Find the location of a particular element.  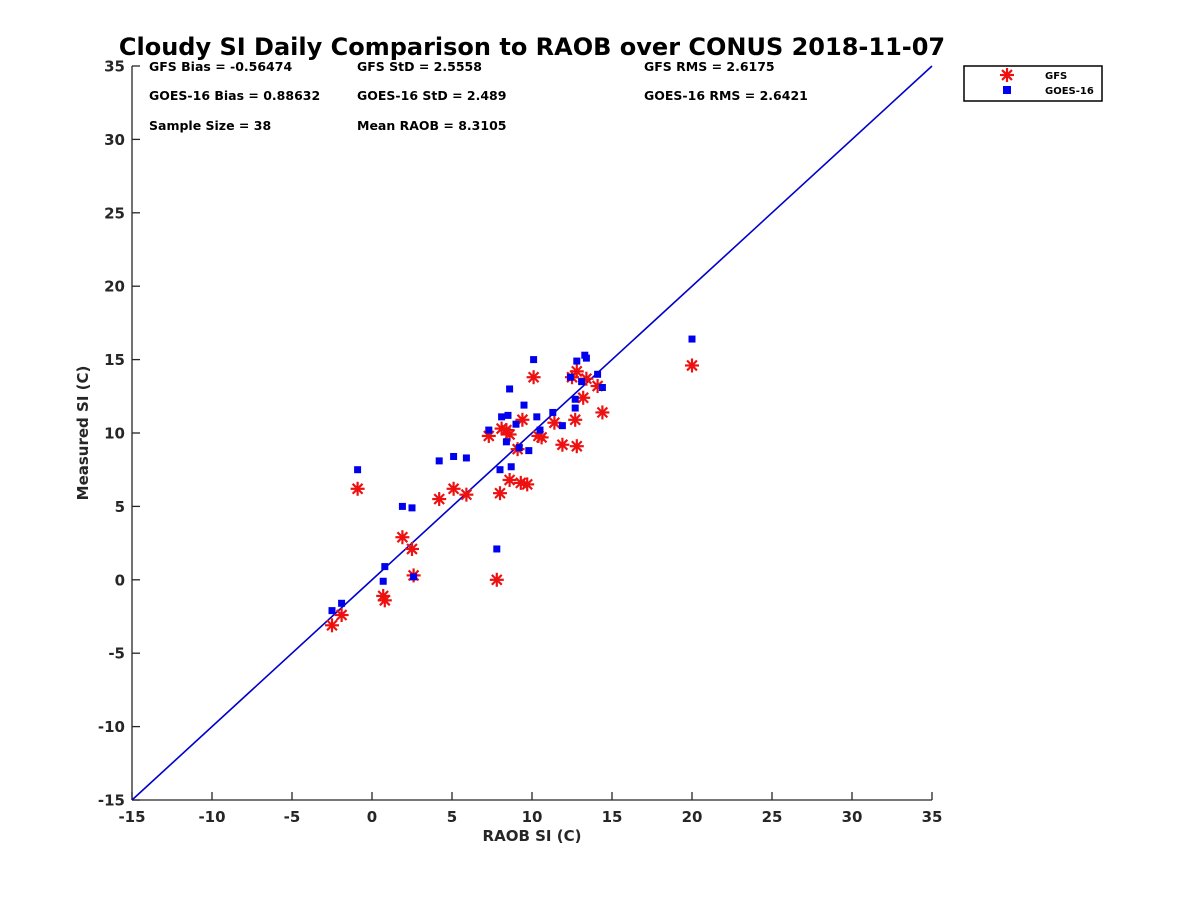

goes16-series is located at coordinates (512, 475).